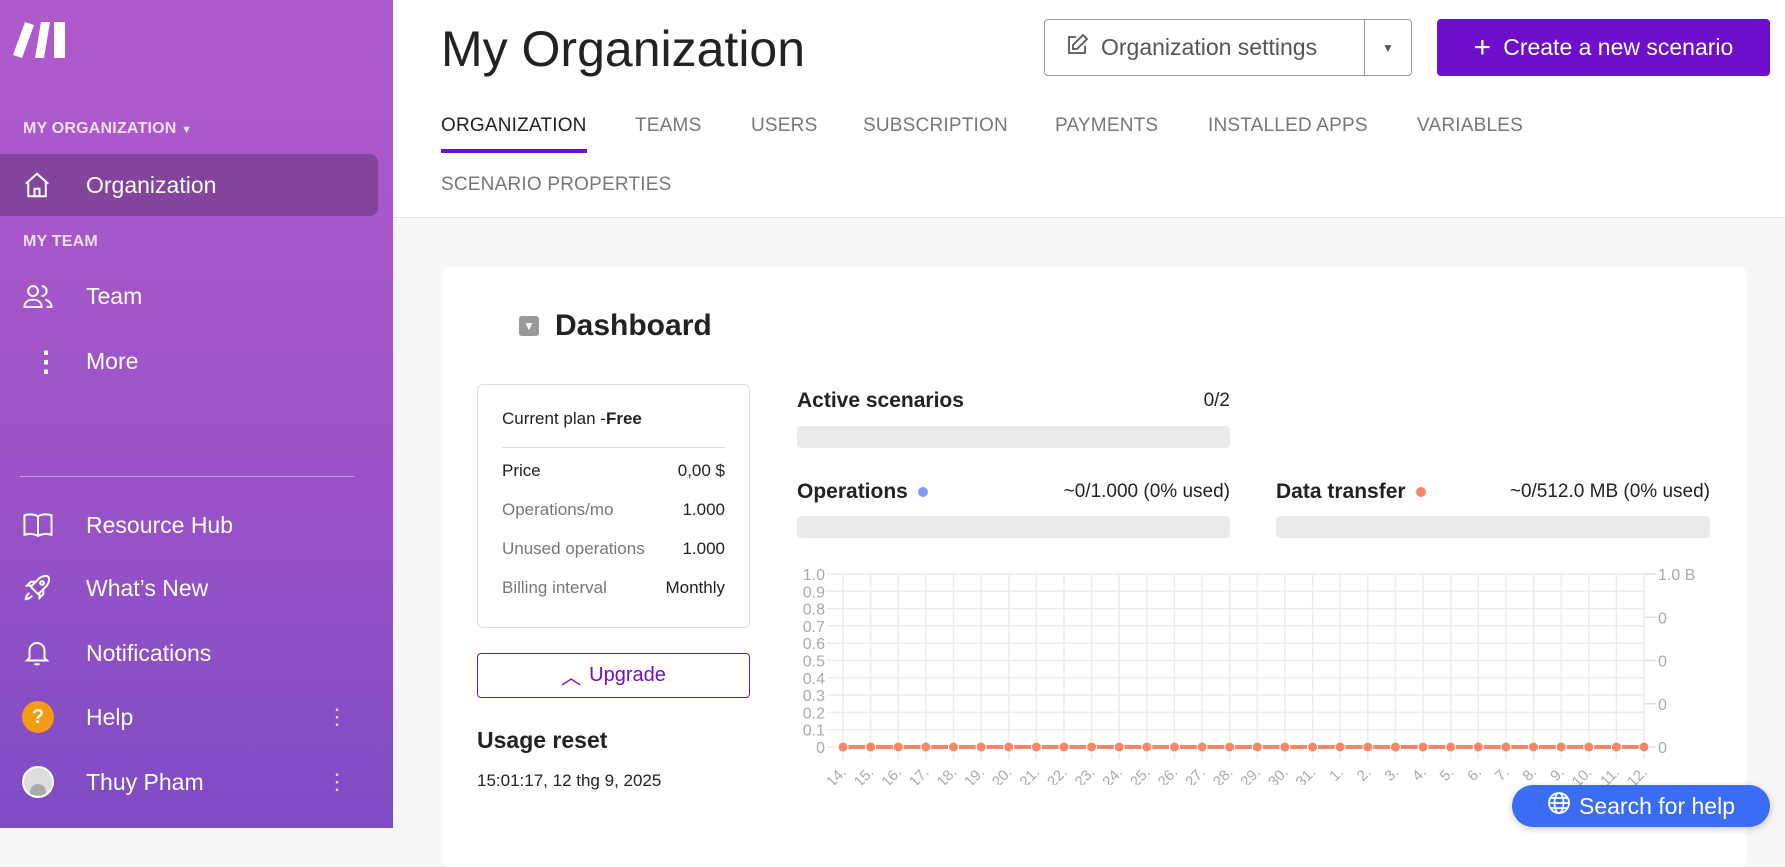 The width and height of the screenshot is (1785, 867). What do you see at coordinates (187, 476) in the screenshot?
I see `sidebar-divider` at bounding box center [187, 476].